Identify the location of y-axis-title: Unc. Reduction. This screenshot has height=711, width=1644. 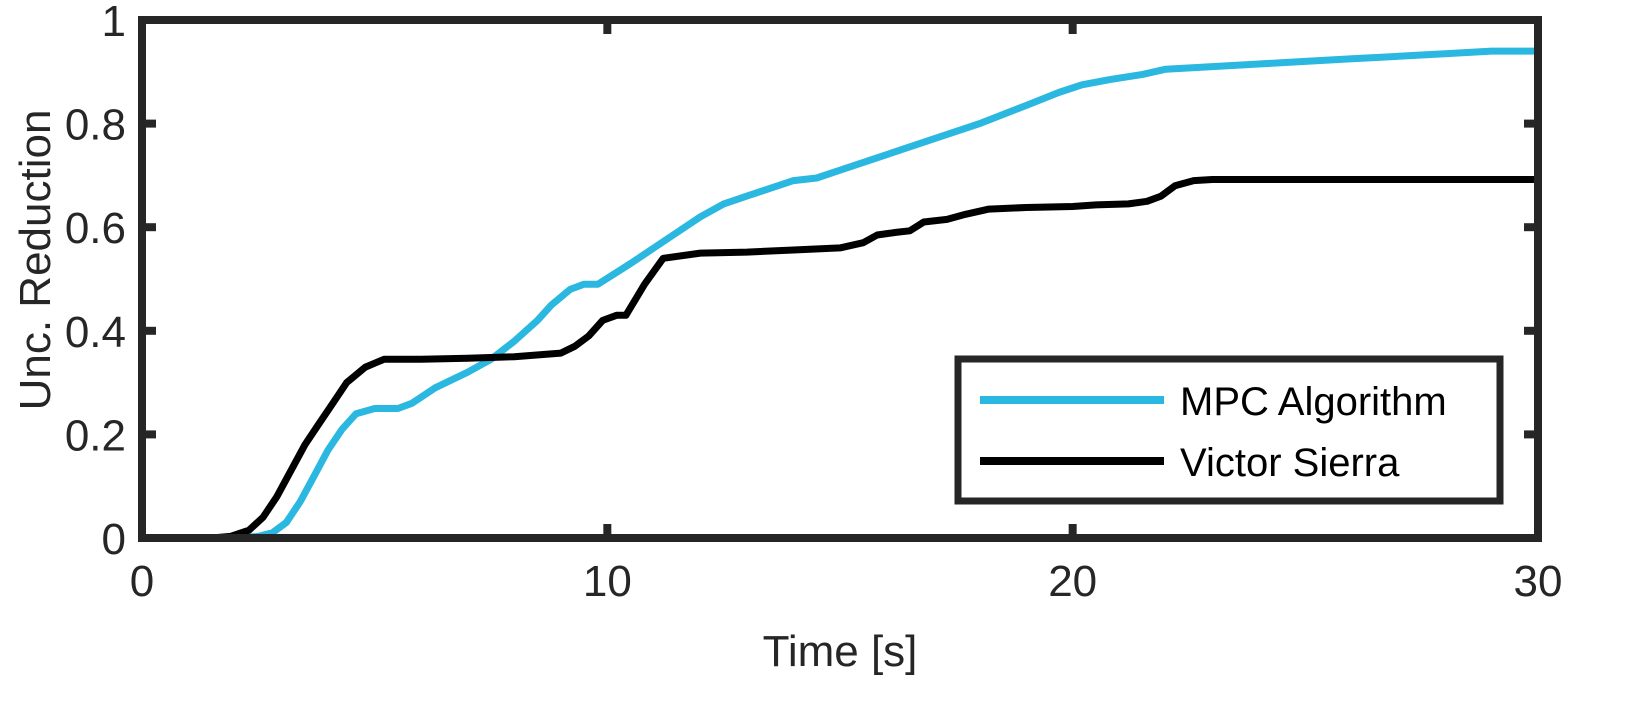
(35, 260).